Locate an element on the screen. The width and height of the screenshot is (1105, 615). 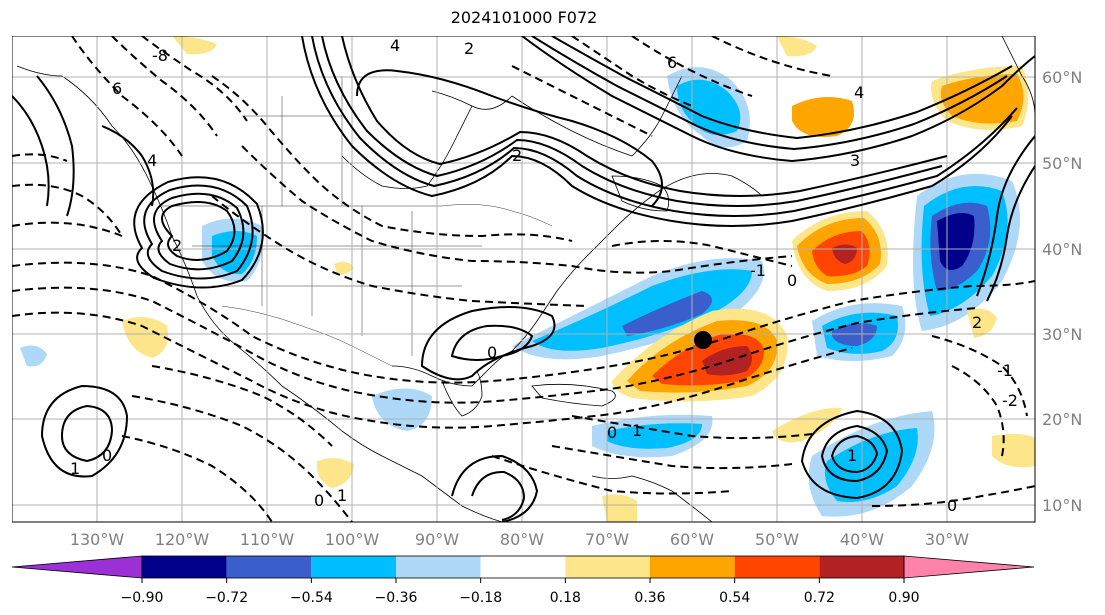
contour-label: -2 is located at coordinates (1010, 400).